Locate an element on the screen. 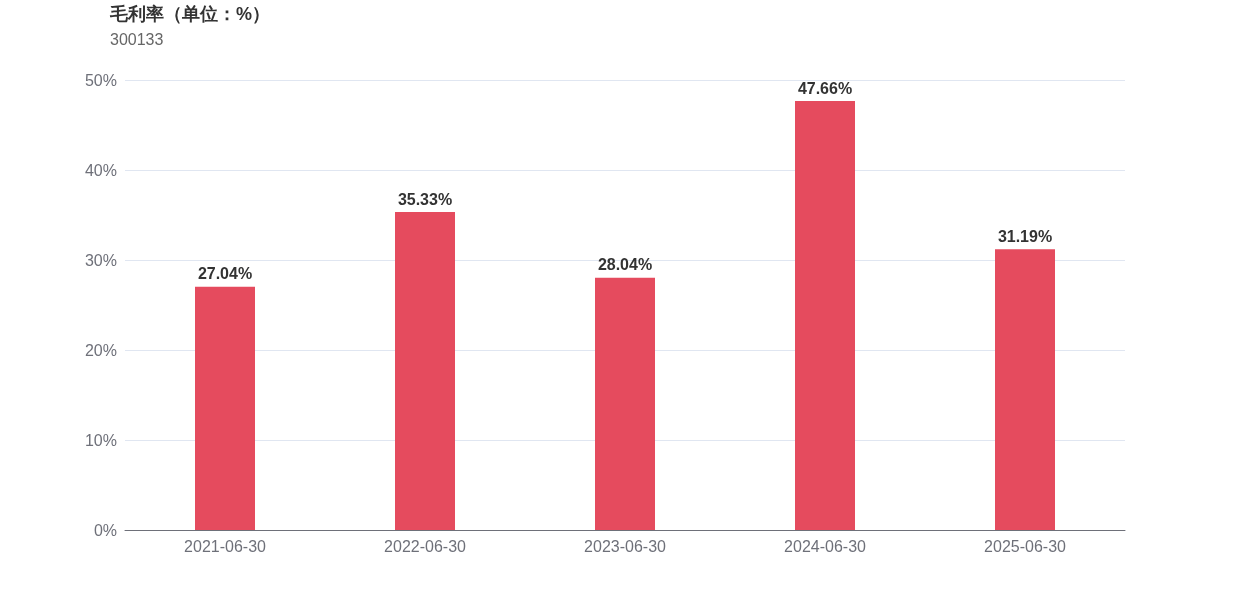 This screenshot has width=1250, height=600. data-label: 31.19% is located at coordinates (1025, 236).